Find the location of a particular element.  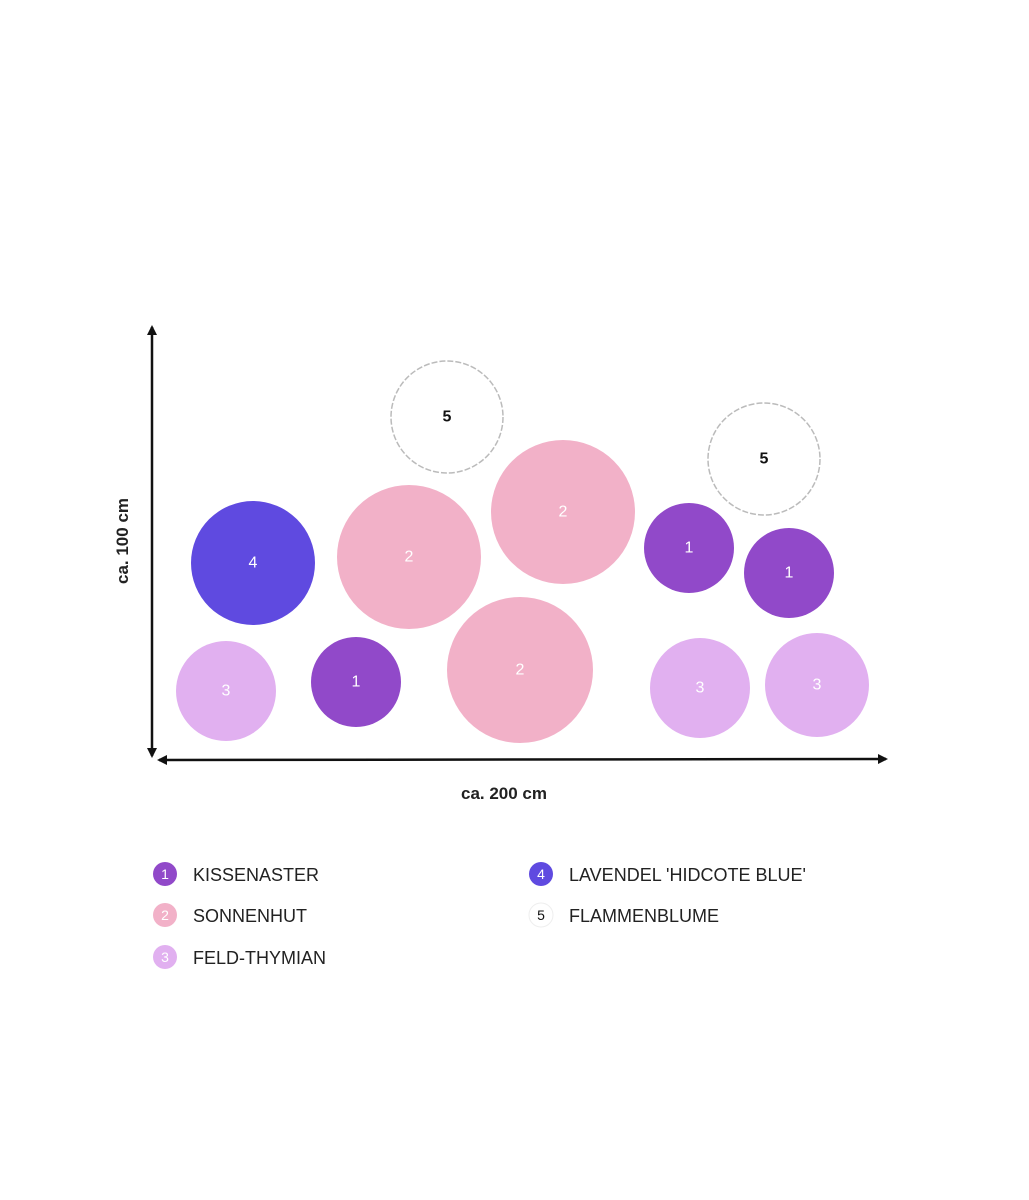

svg-text: KISSENASTER is located at coordinates (256, 875).